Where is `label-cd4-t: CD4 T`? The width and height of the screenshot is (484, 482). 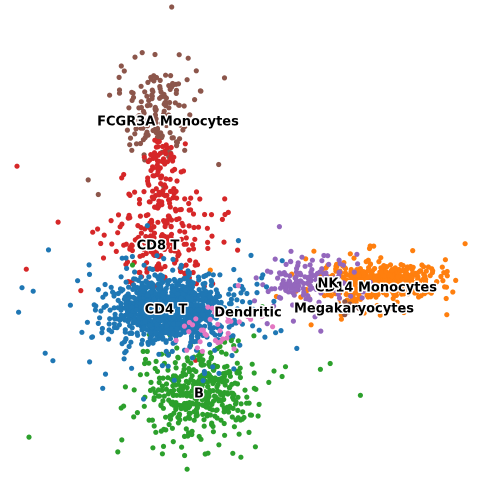
label-cd4-t: CD4 T is located at coordinates (166, 310).